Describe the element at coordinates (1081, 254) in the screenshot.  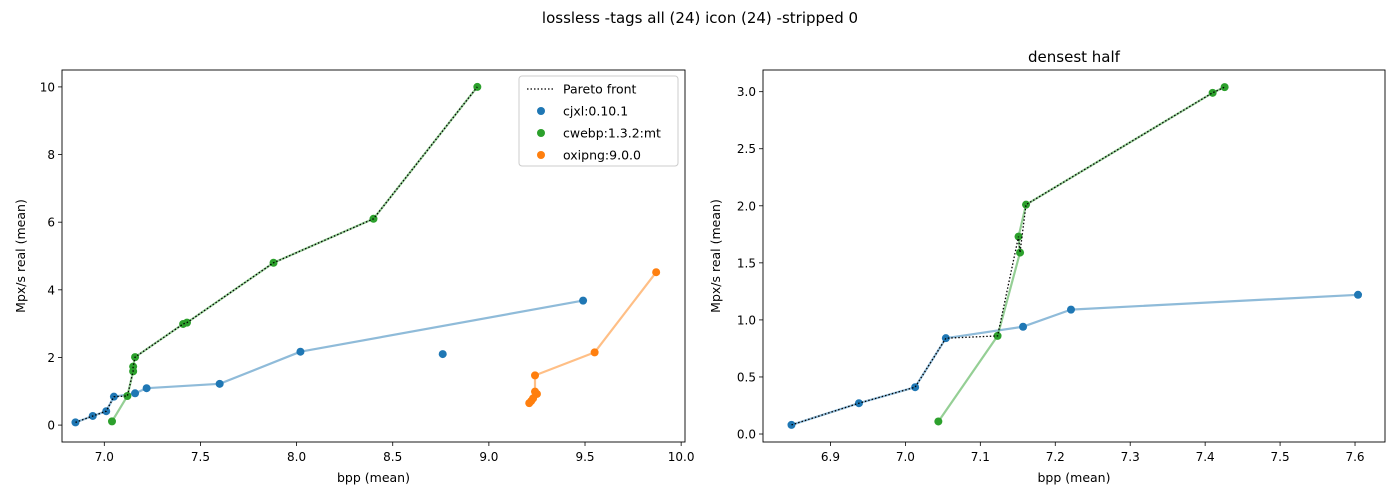
I see `series-line-cwebp-1-3-2-mt` at that location.